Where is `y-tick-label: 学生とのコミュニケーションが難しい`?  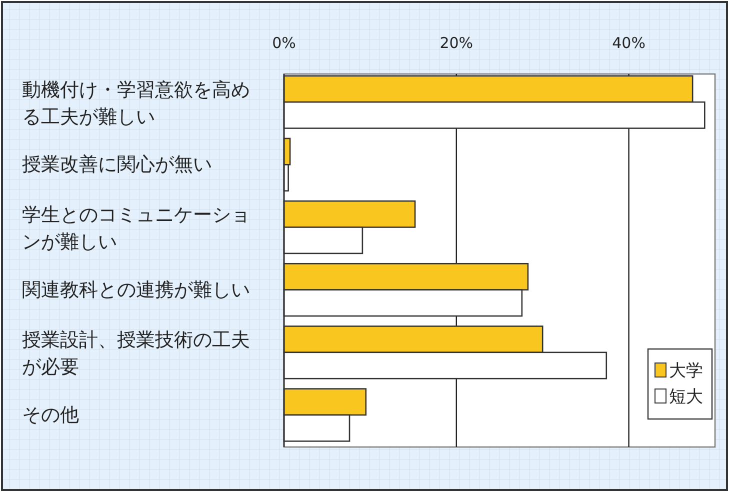 y-tick-label: 学生とのコミュニケーションが難しい is located at coordinates (136, 229).